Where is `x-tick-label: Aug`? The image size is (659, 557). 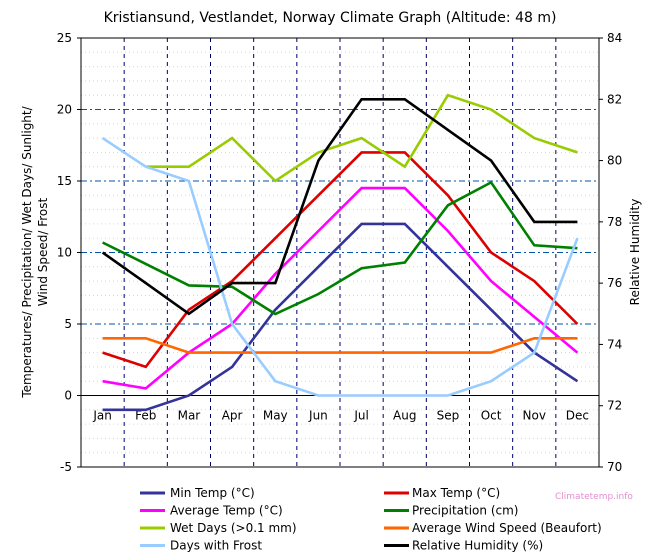 x-tick-label: Aug is located at coordinates (404, 416).